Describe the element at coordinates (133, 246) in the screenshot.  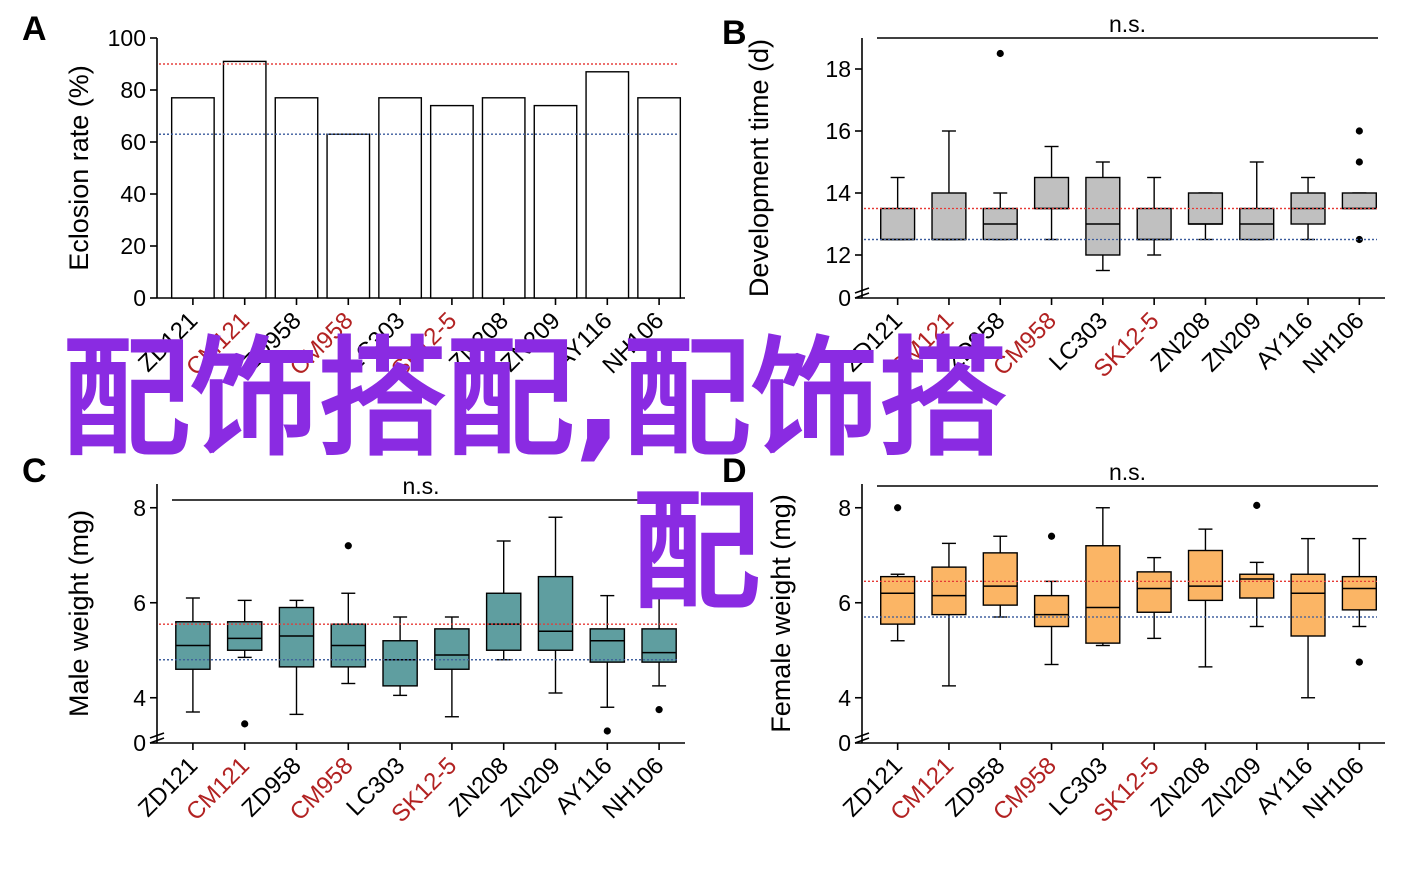
I see `y-tick-label: 20` at that location.